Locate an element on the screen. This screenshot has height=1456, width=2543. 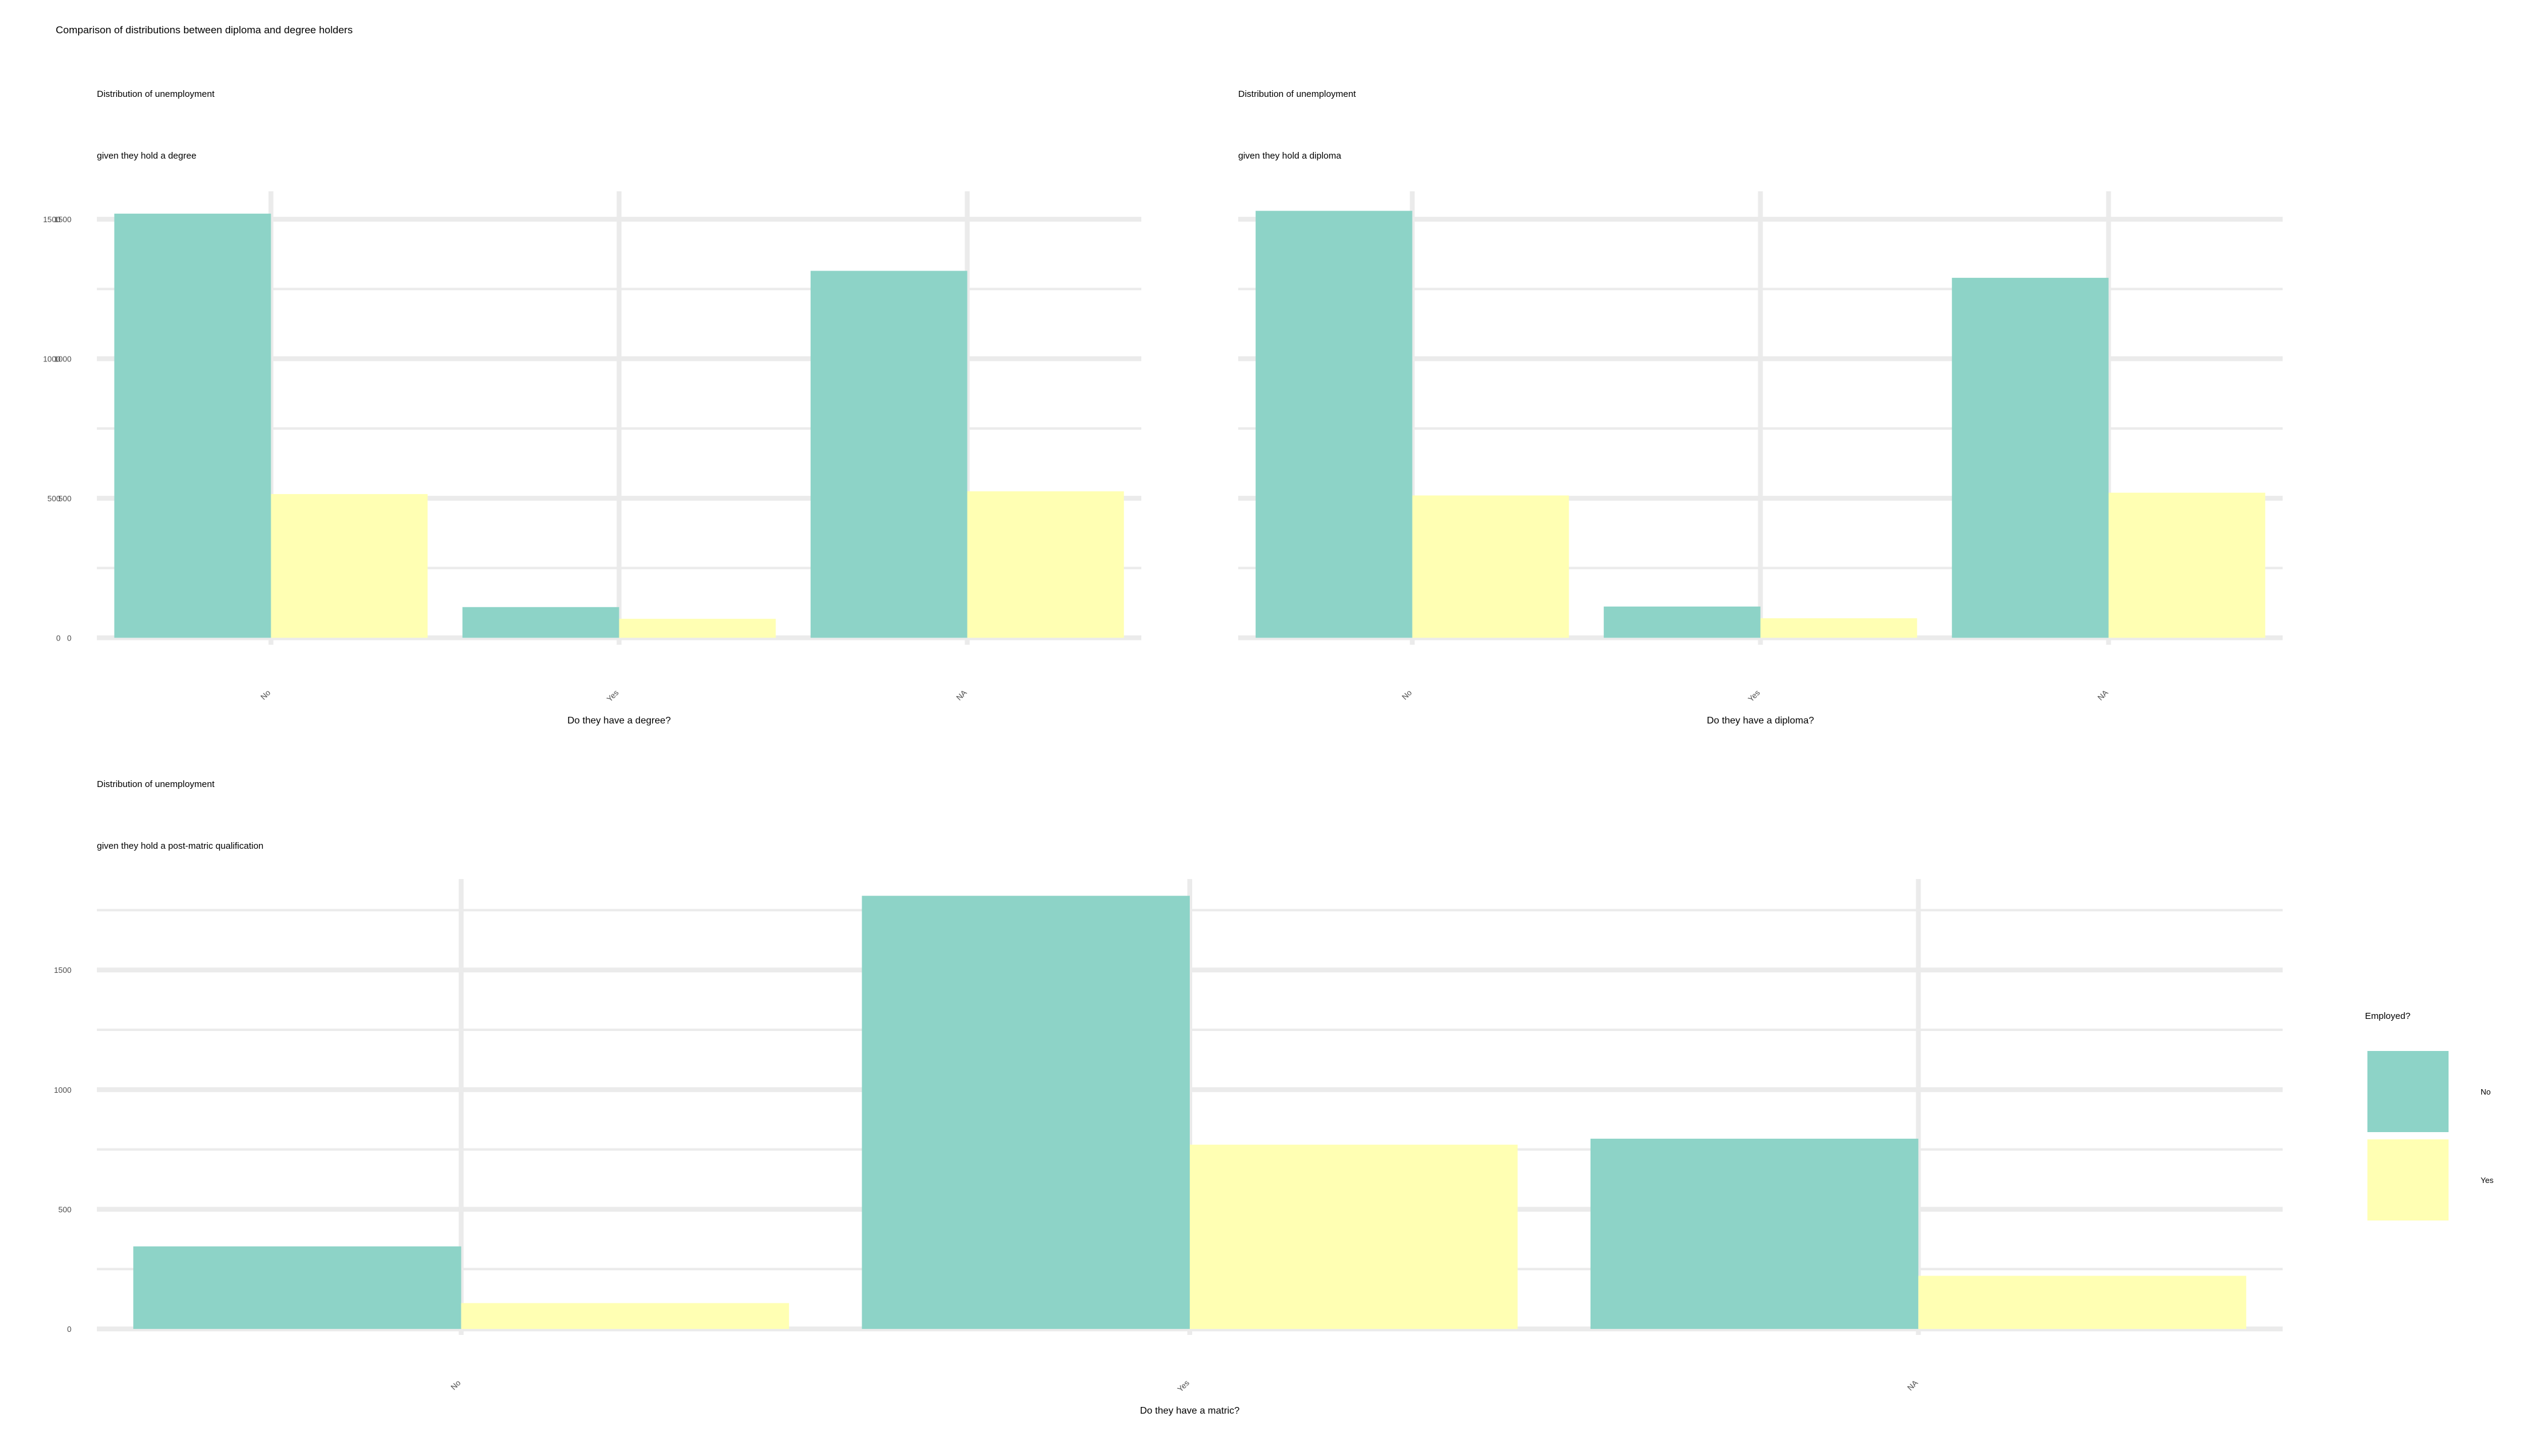
bar-diploma-no-yes is located at coordinates (1491, 566).